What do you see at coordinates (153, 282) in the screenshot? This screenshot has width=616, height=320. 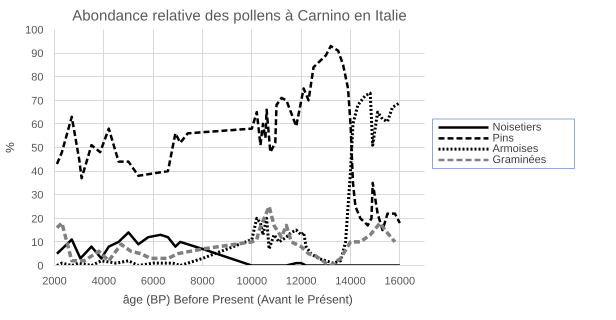 I see `x-tick-label: 6000` at bounding box center [153, 282].